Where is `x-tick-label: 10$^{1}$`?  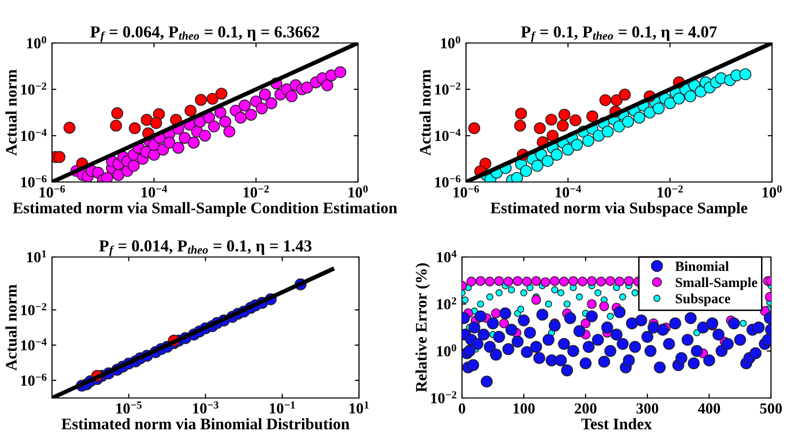 x-tick-label: 10$^{1}$ is located at coordinates (359, 407).